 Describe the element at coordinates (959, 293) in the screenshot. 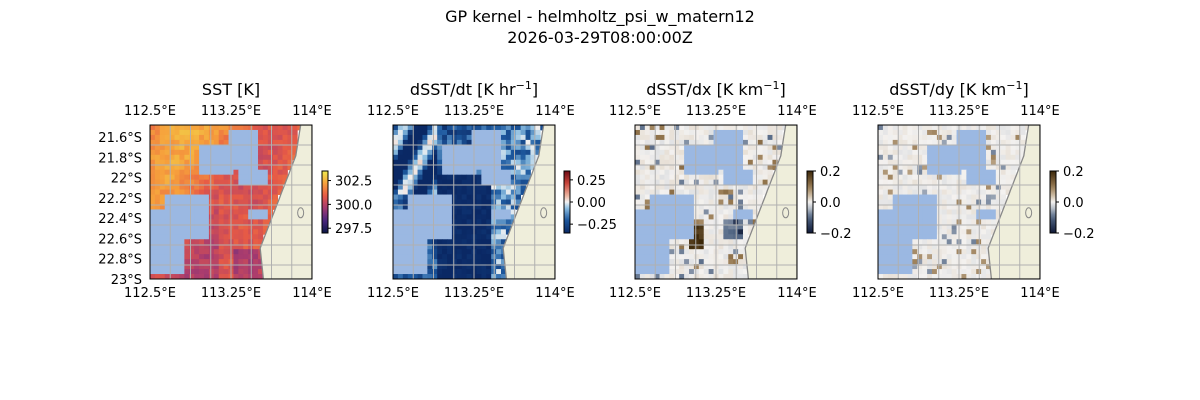

I see `x-tick-label-bottom: 113.25°E` at that location.